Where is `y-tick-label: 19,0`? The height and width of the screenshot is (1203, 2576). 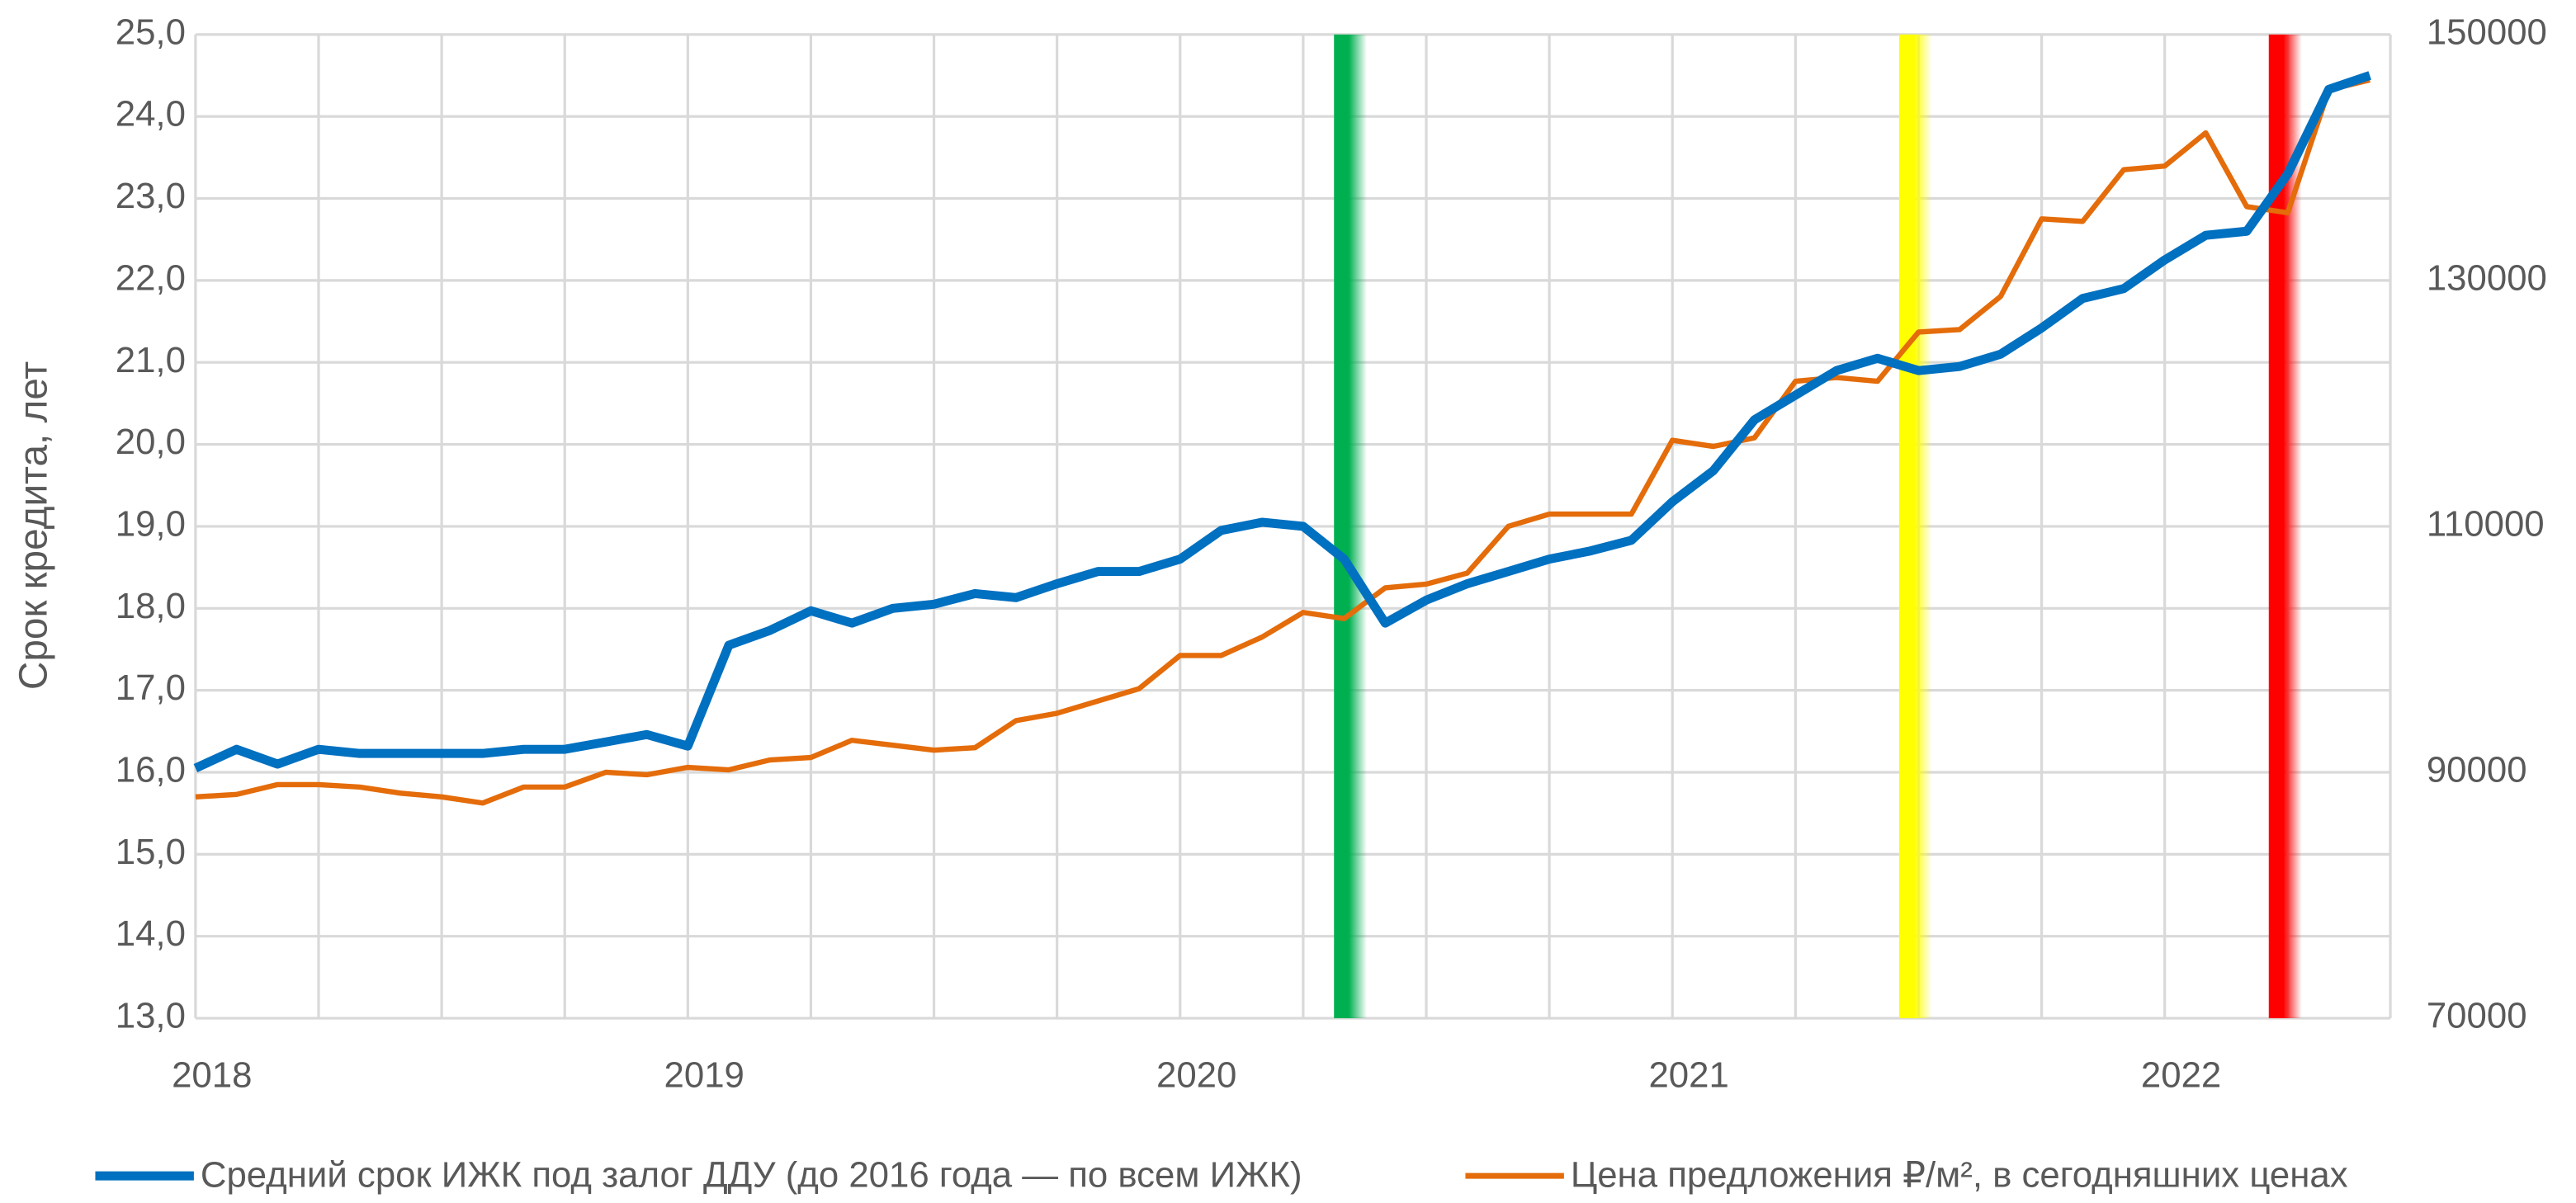 y-tick-label: 19,0 is located at coordinates (151, 523).